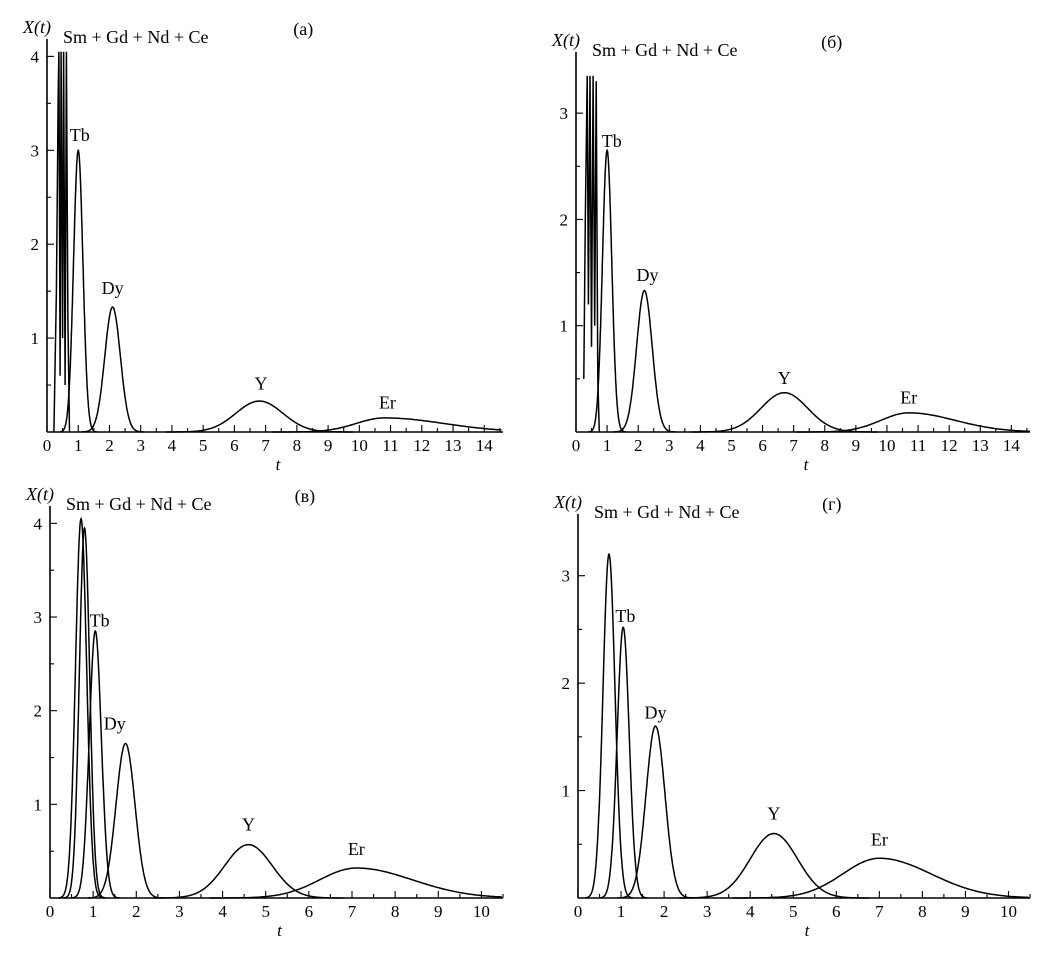  Describe the element at coordinates (831, 42) in the screenshot. I see `panel-label: (б)` at that location.